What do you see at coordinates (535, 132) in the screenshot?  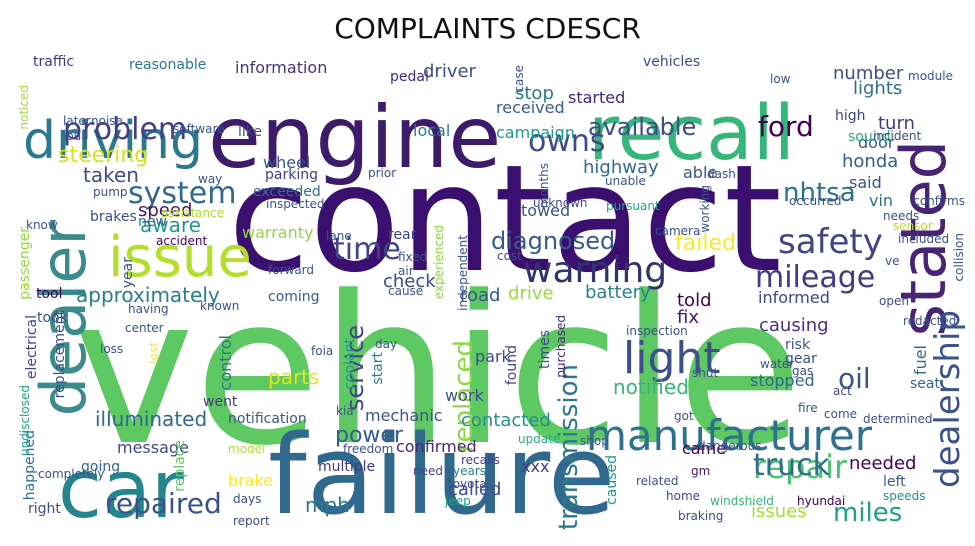 I see `word-campaign: campaign` at bounding box center [535, 132].